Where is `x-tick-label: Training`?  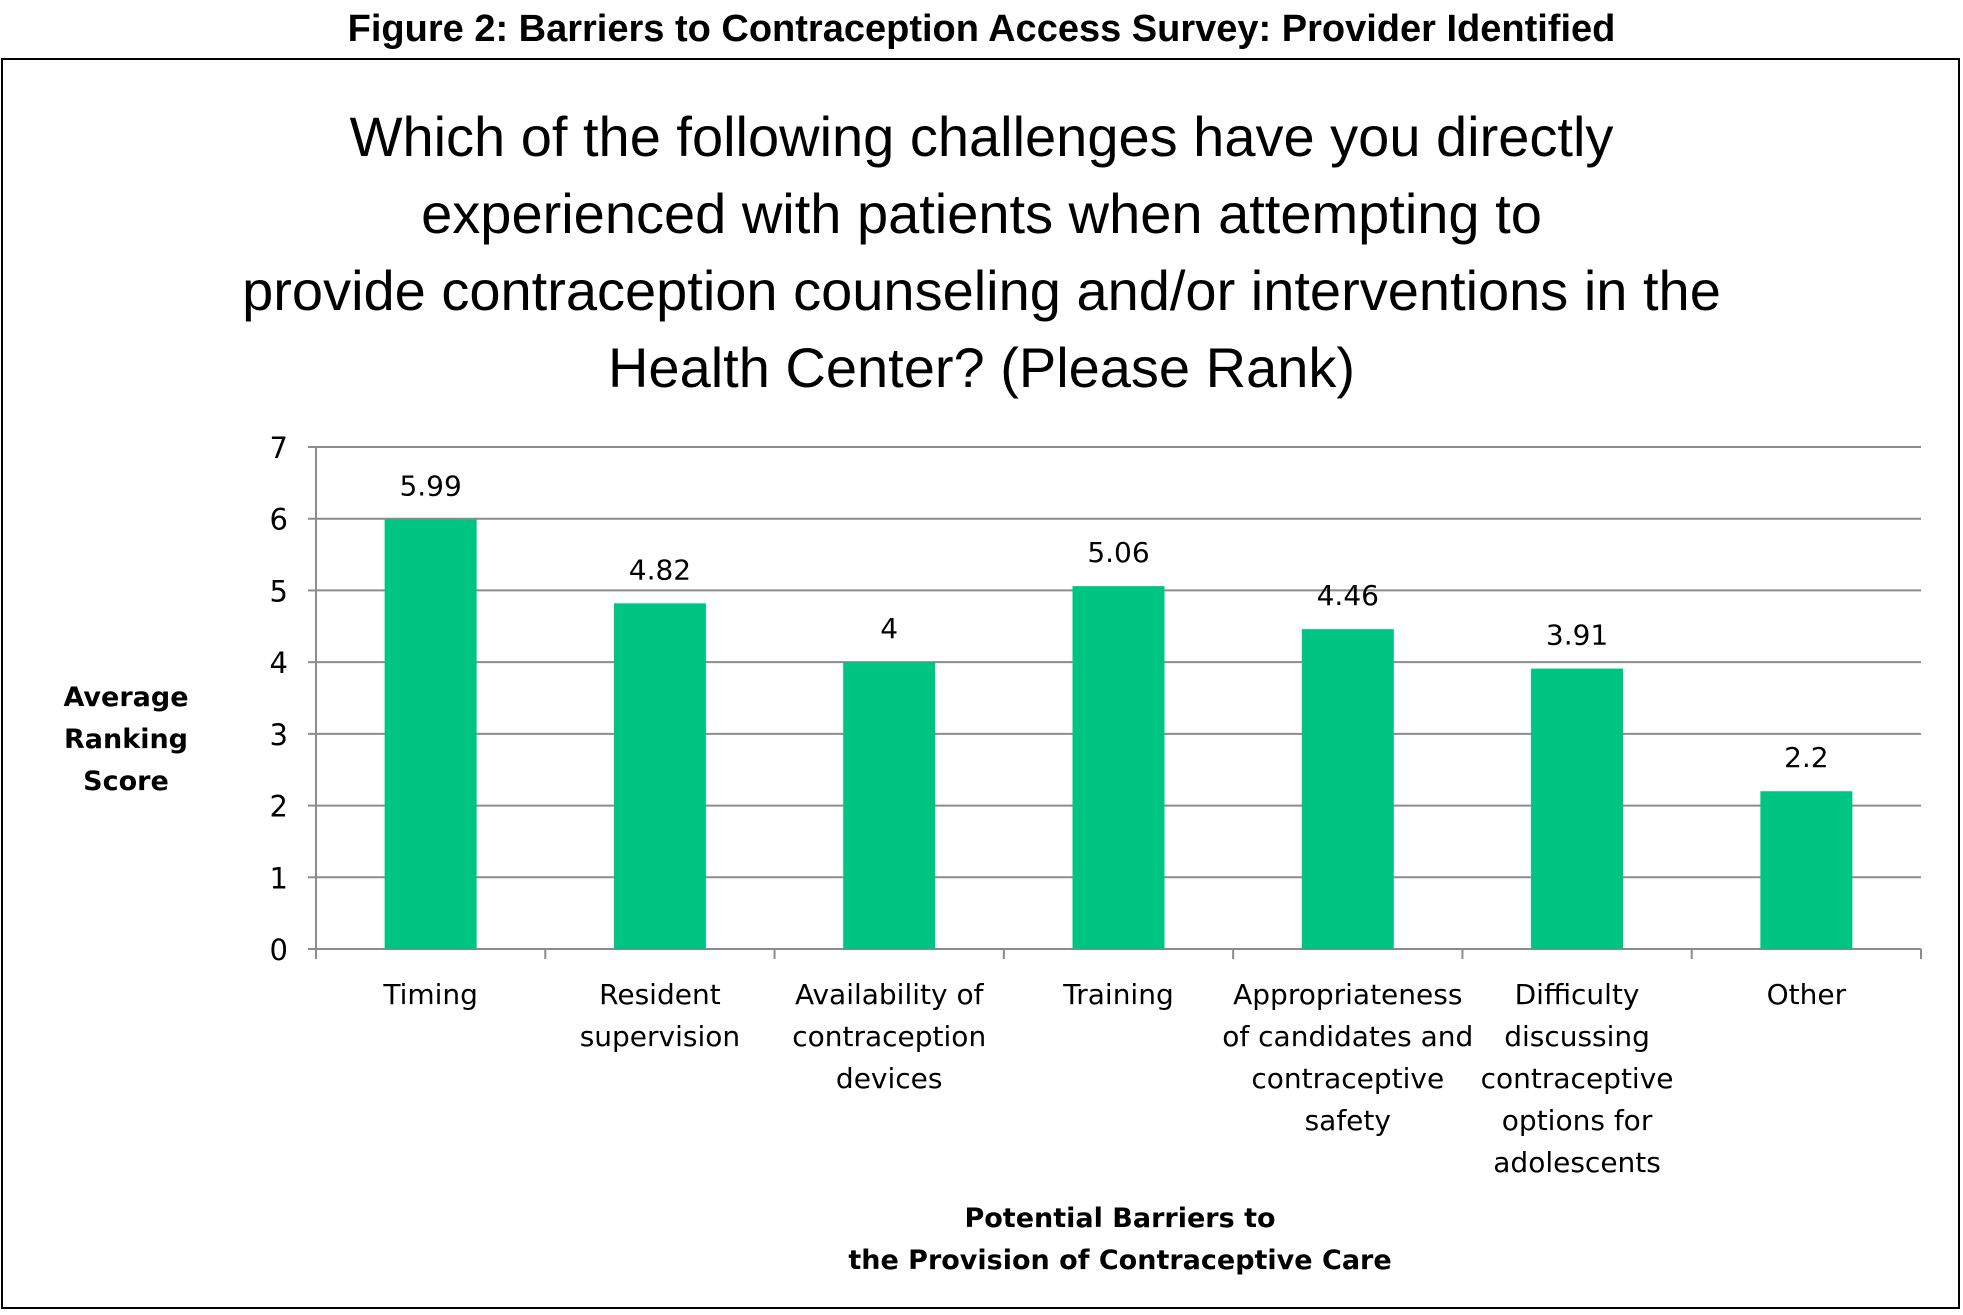 x-tick-label: Training is located at coordinates (1117, 994).